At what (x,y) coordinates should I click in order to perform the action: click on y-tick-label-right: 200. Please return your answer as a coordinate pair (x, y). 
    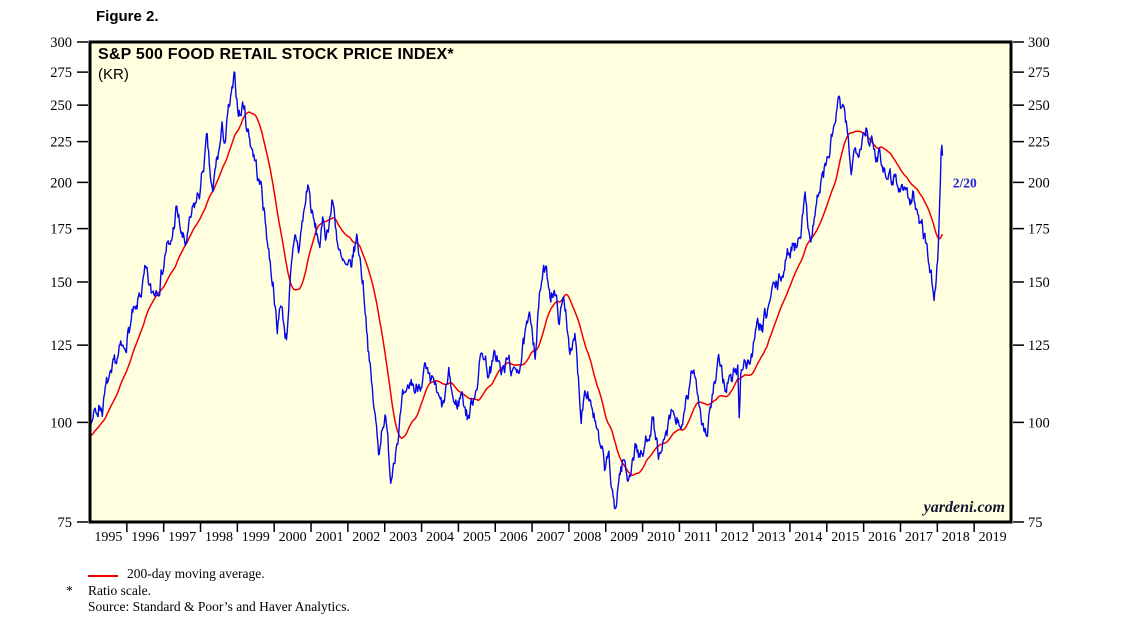
    Looking at the image, I should click on (1039, 183).